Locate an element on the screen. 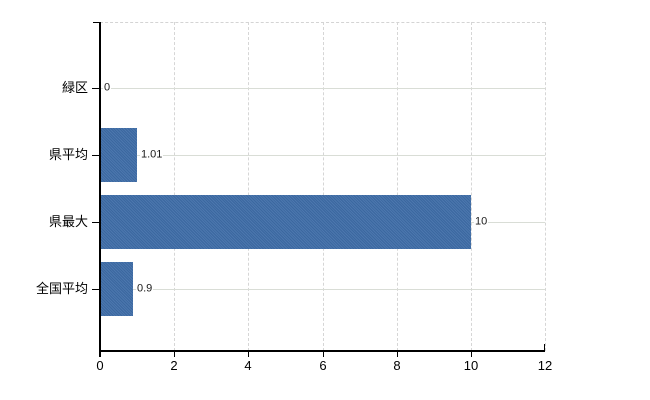 The height and width of the screenshot is (400, 650). value-label: 1.01 is located at coordinates (152, 155).